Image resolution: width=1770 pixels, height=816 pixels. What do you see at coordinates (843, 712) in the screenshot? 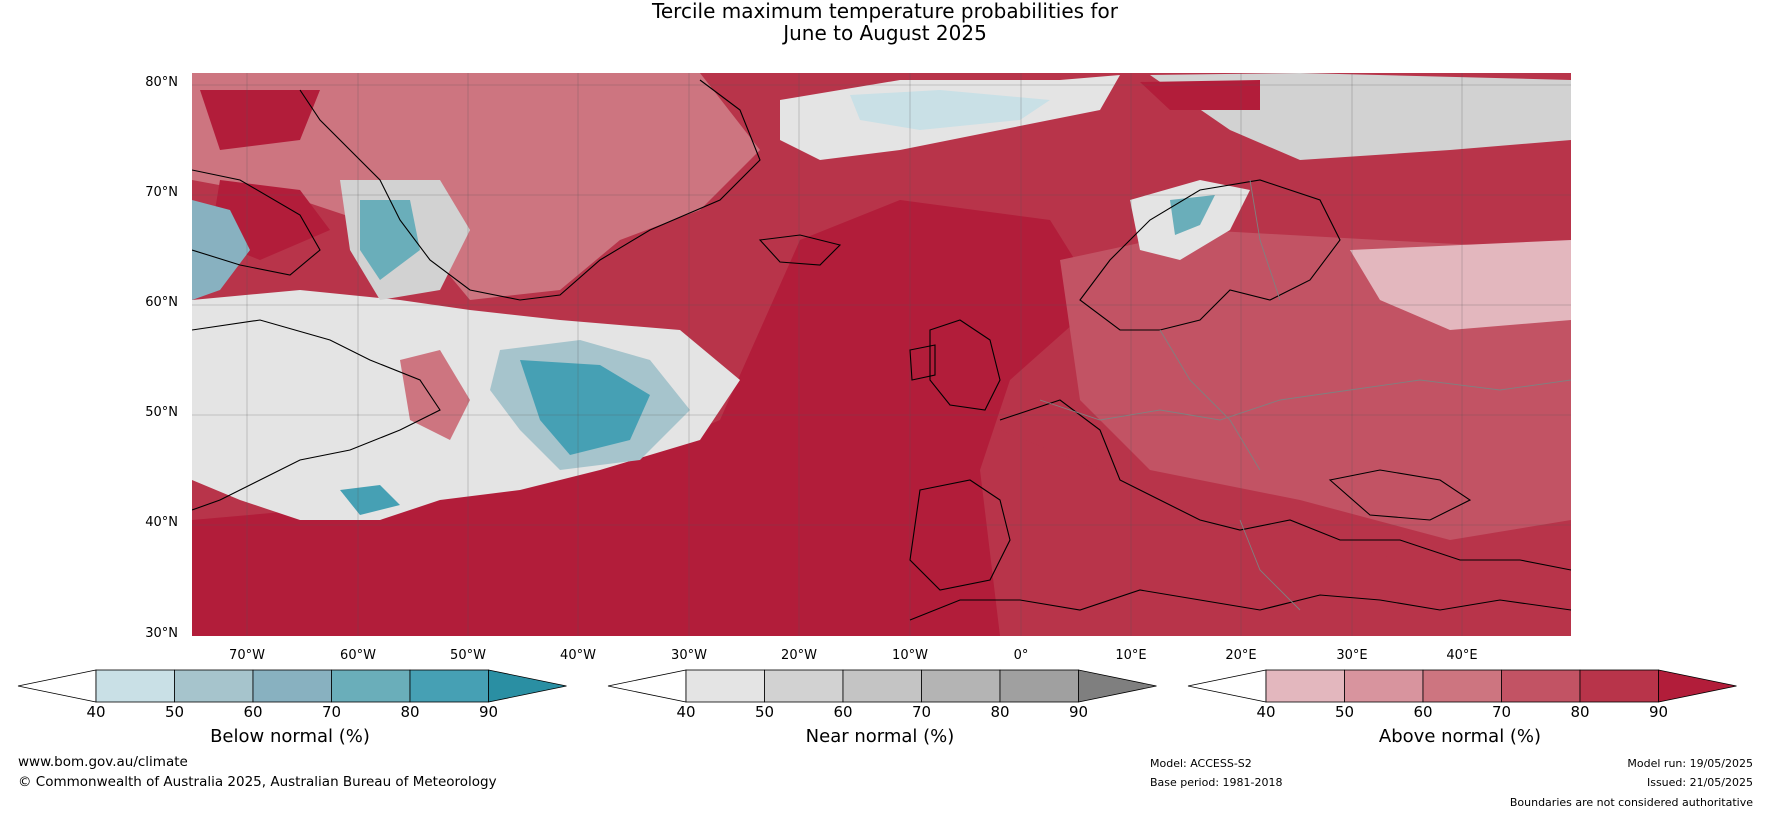
I see `colorbar-near-tick-label: 60` at bounding box center [843, 712].